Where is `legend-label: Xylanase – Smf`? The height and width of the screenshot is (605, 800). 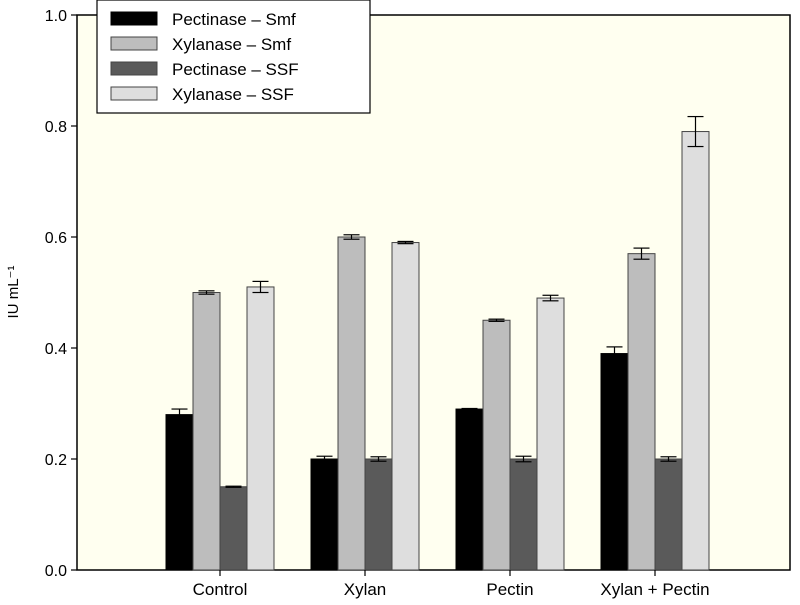 legend-label: Xylanase – Smf is located at coordinates (231, 44).